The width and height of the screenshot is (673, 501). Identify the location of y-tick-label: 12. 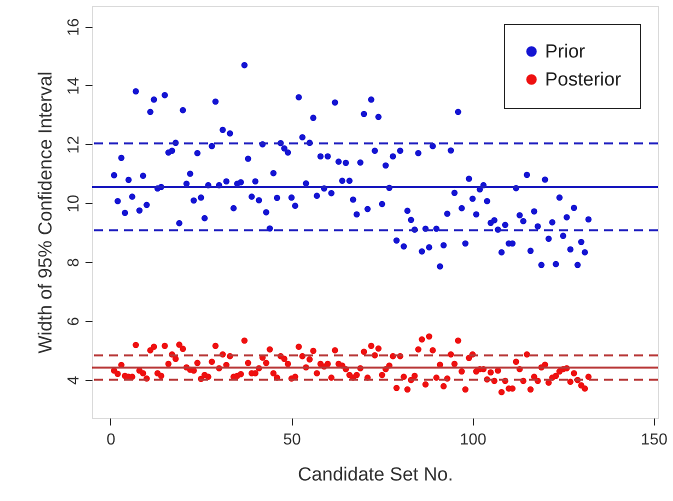
(74, 145).